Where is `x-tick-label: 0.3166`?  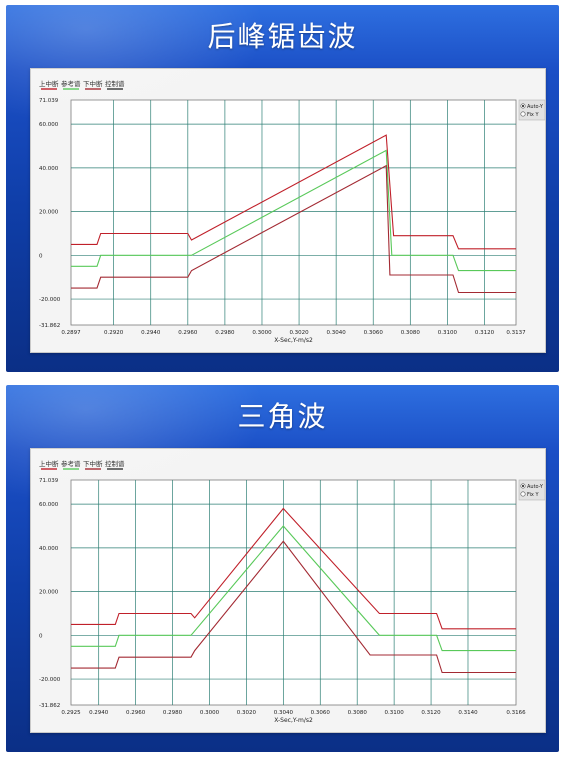 x-tick-label: 0.3166 is located at coordinates (516, 713).